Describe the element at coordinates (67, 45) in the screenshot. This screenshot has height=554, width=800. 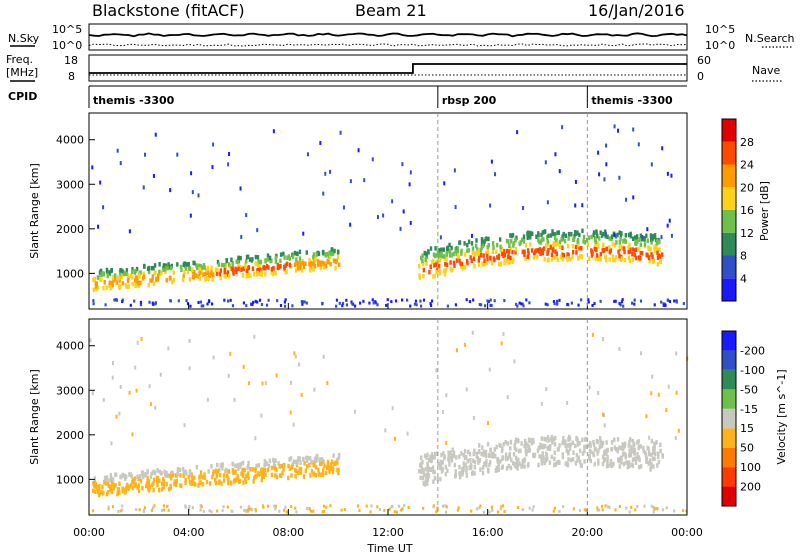
I see `nsky-tick-bottom: 10^0` at that location.